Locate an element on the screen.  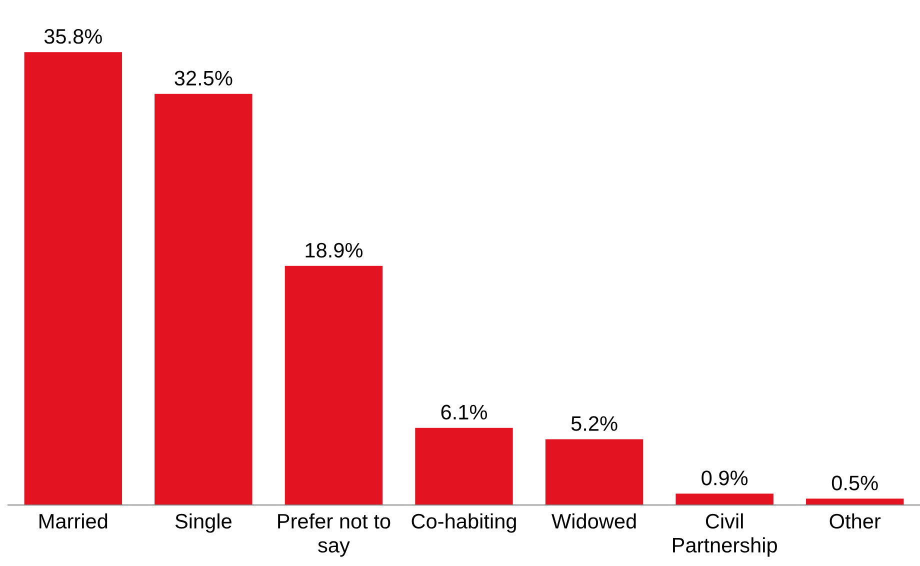
x-tick-label: Prefer not to say is located at coordinates (334, 535).